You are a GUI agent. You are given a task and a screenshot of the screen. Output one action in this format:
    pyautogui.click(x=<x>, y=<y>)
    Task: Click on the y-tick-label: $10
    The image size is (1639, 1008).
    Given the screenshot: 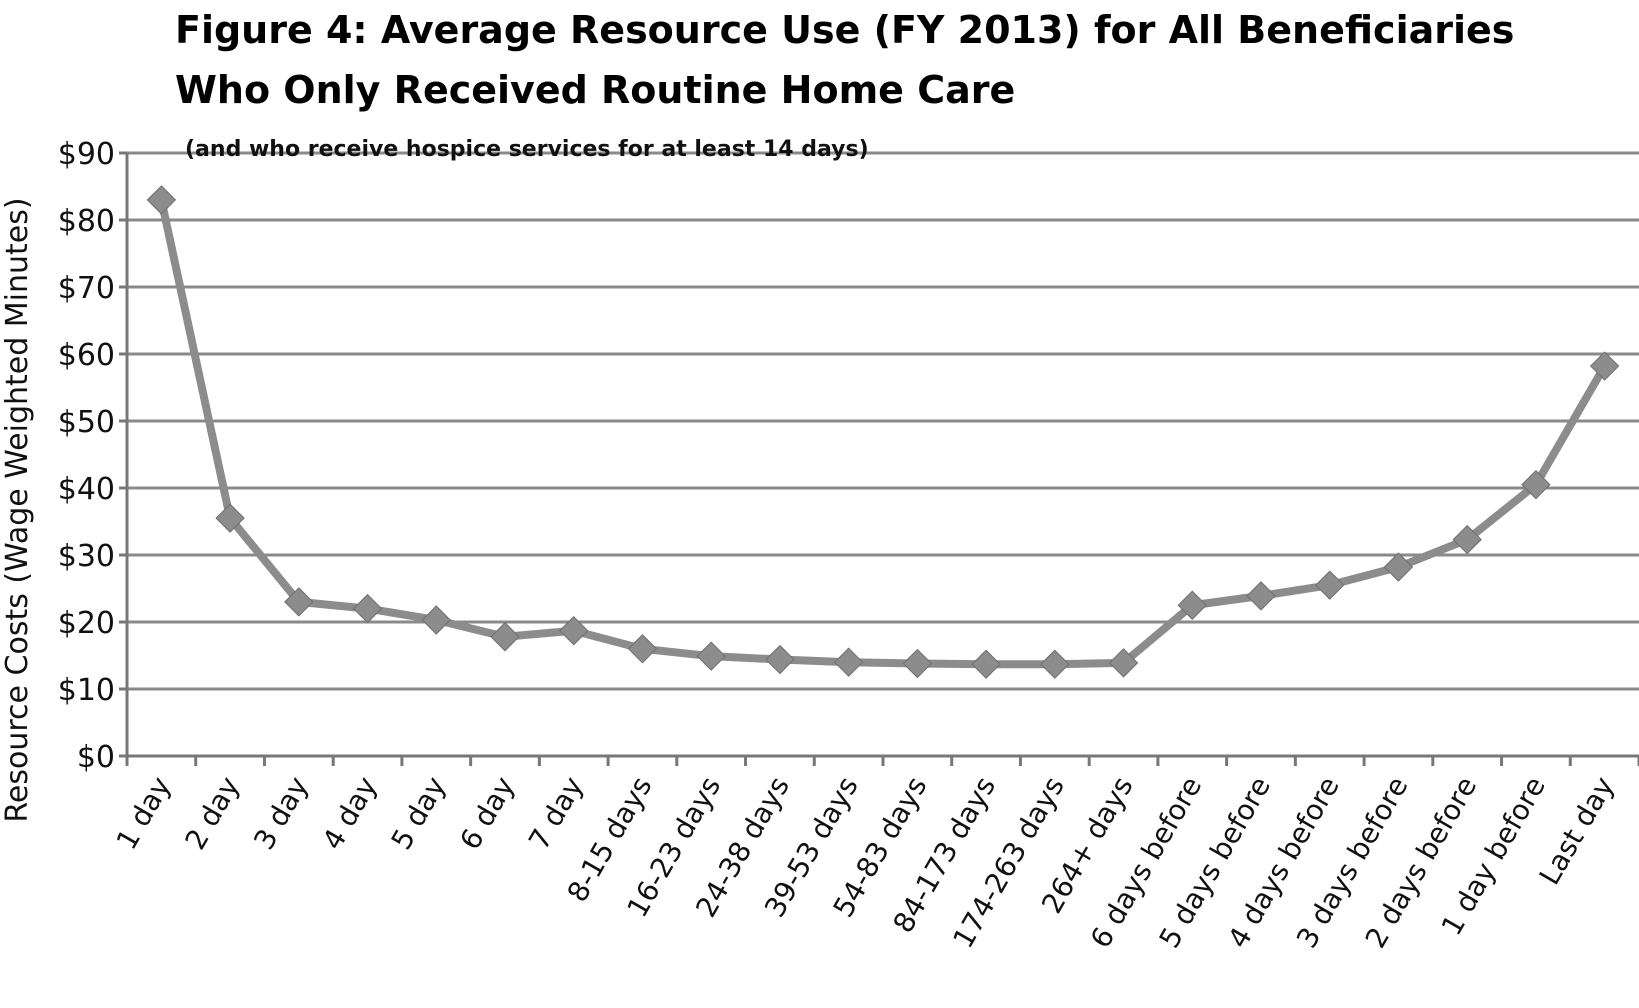 What is the action you would take?
    pyautogui.click(x=86, y=690)
    